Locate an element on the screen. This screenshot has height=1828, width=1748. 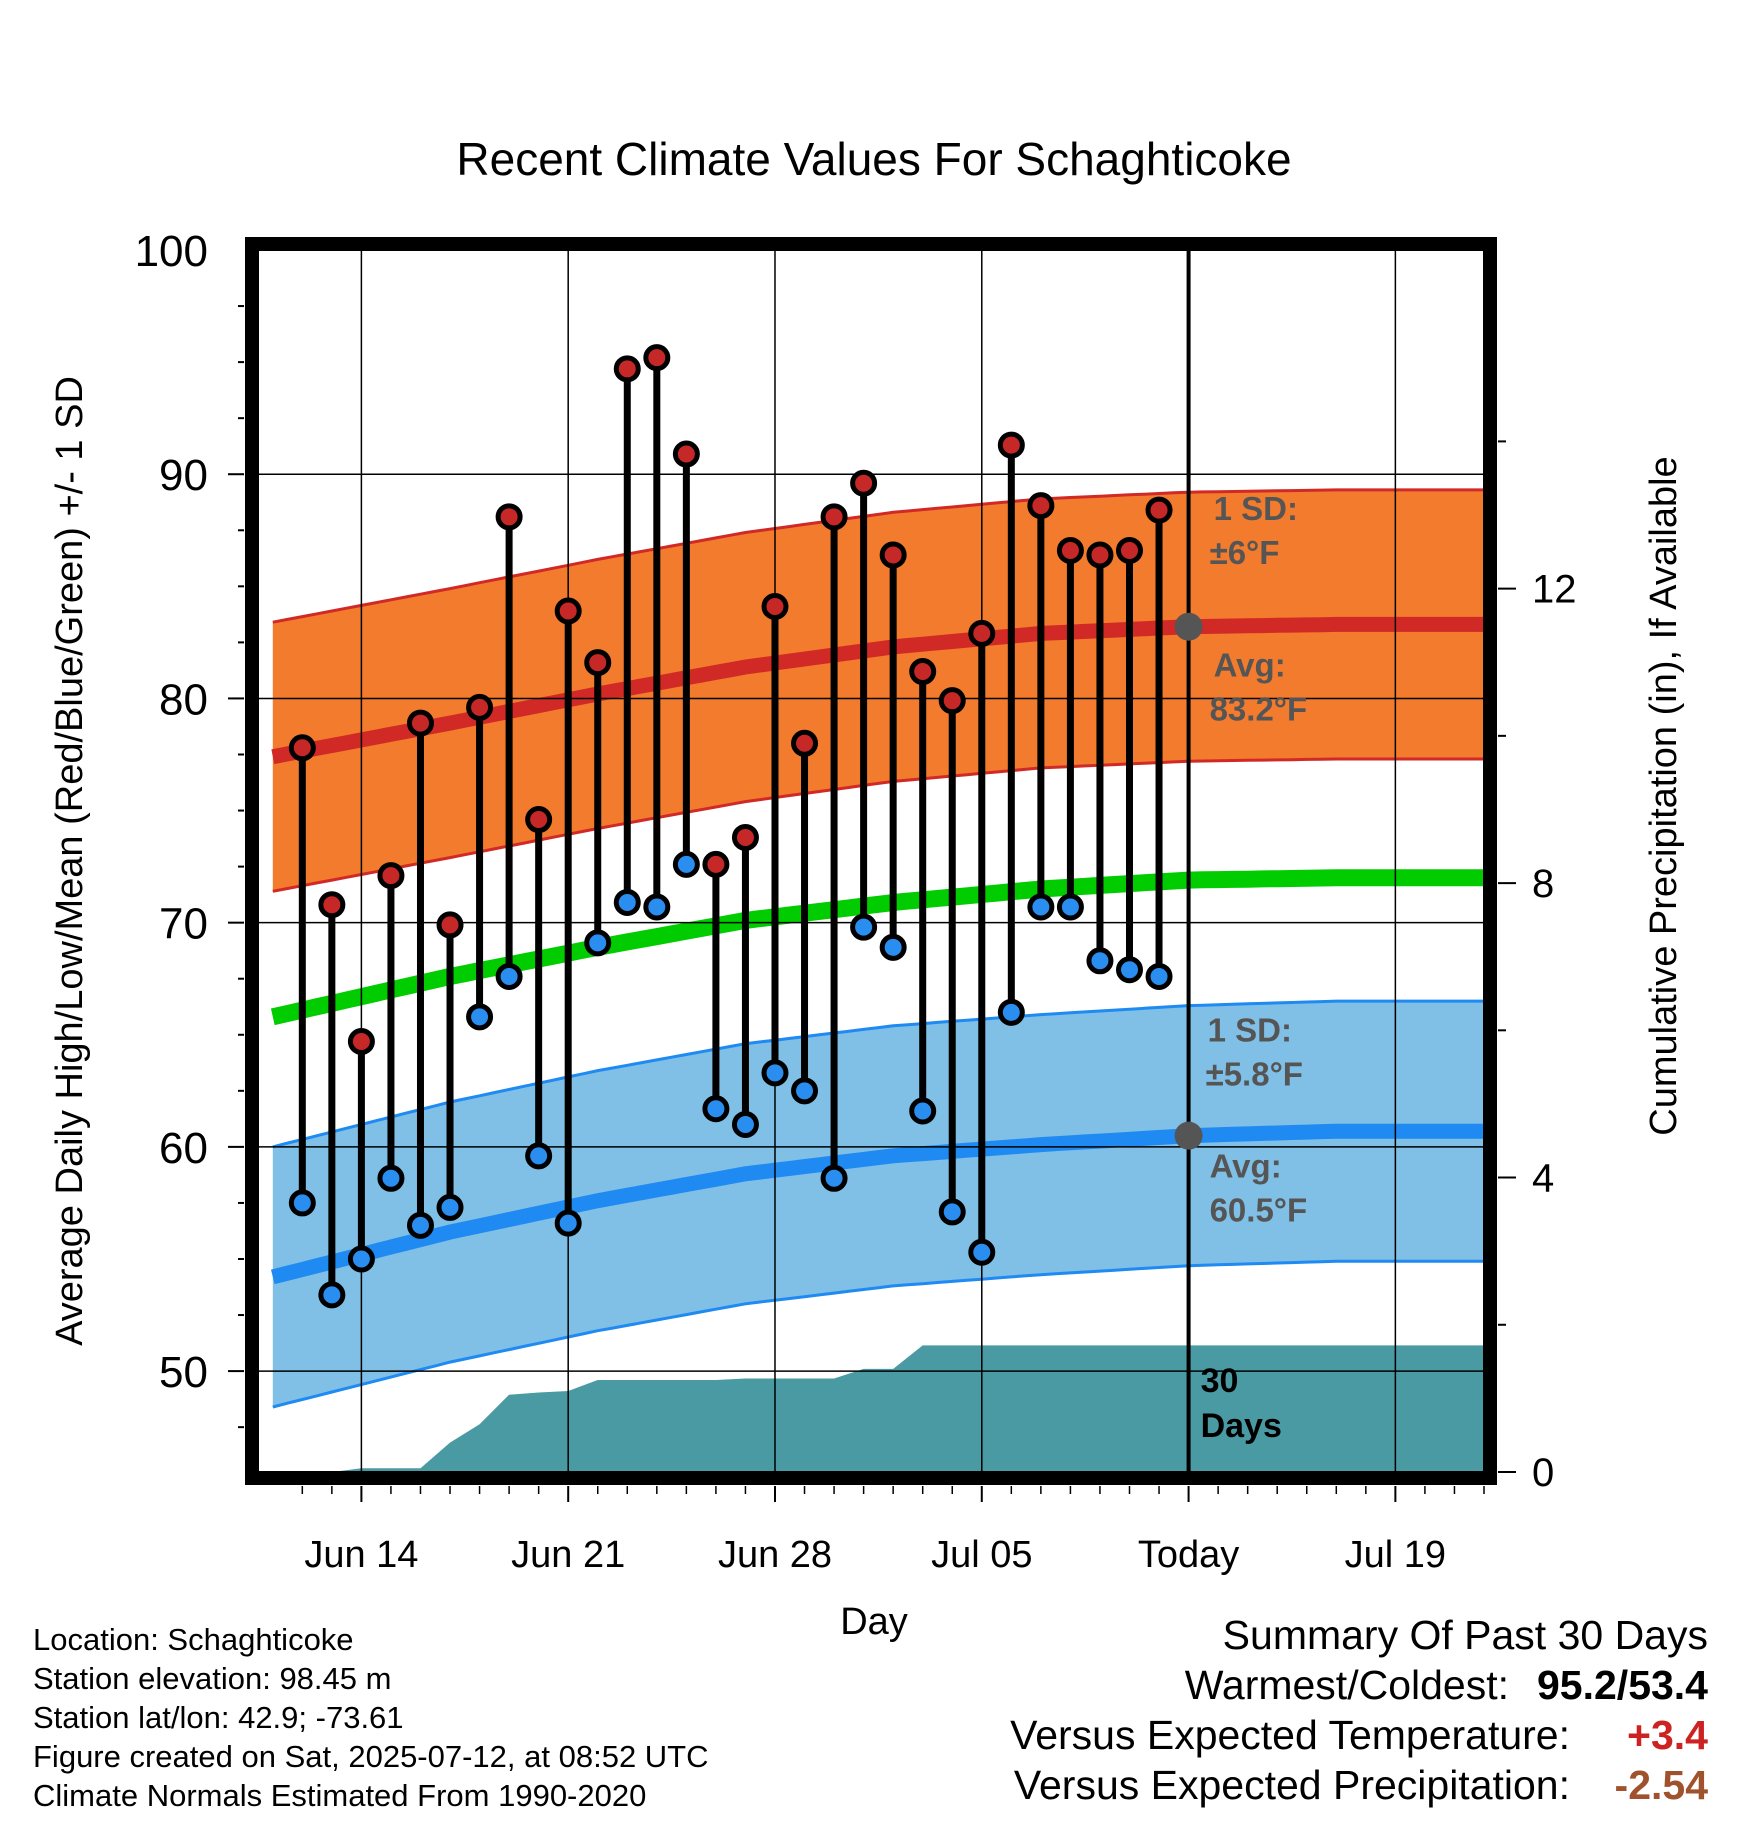
low-sd-label: 1 SD: is located at coordinates (1250, 1030).